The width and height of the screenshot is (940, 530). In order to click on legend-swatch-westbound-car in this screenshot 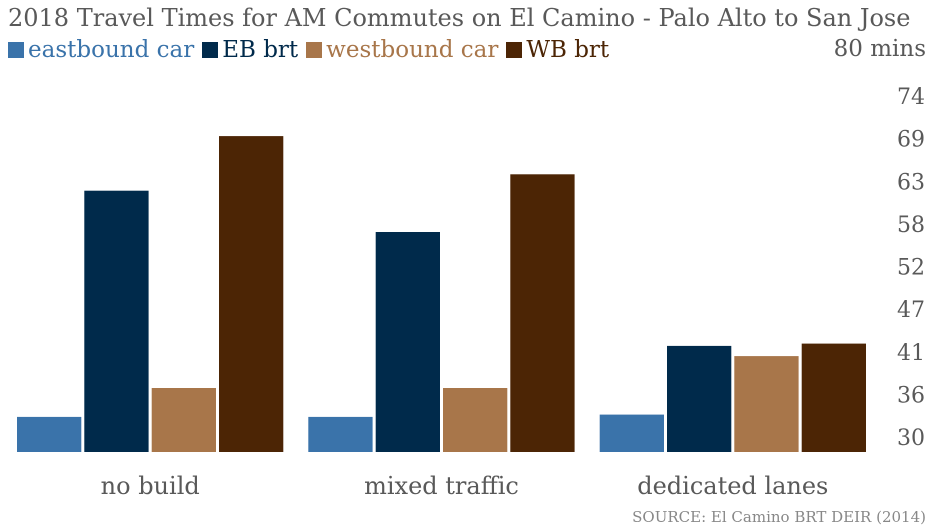, I will do `click(314, 50)`.